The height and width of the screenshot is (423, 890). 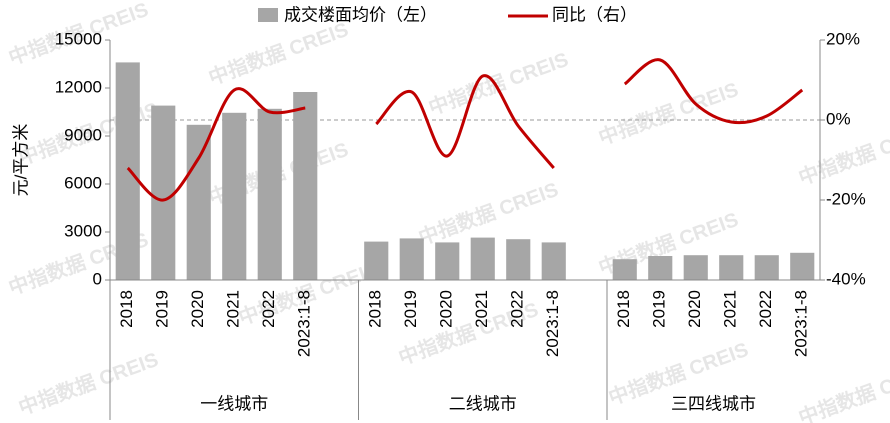 What do you see at coordinates (483, 403) in the screenshot?
I see `group-label: 二线城市` at bounding box center [483, 403].